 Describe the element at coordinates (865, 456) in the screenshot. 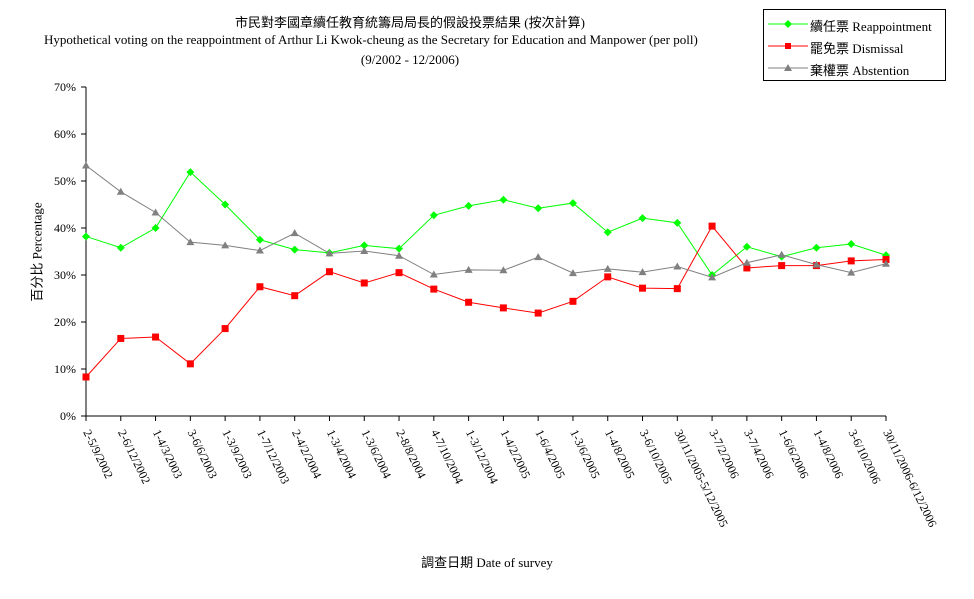

I see `x-tick-label: 3-6/10/2006` at that location.